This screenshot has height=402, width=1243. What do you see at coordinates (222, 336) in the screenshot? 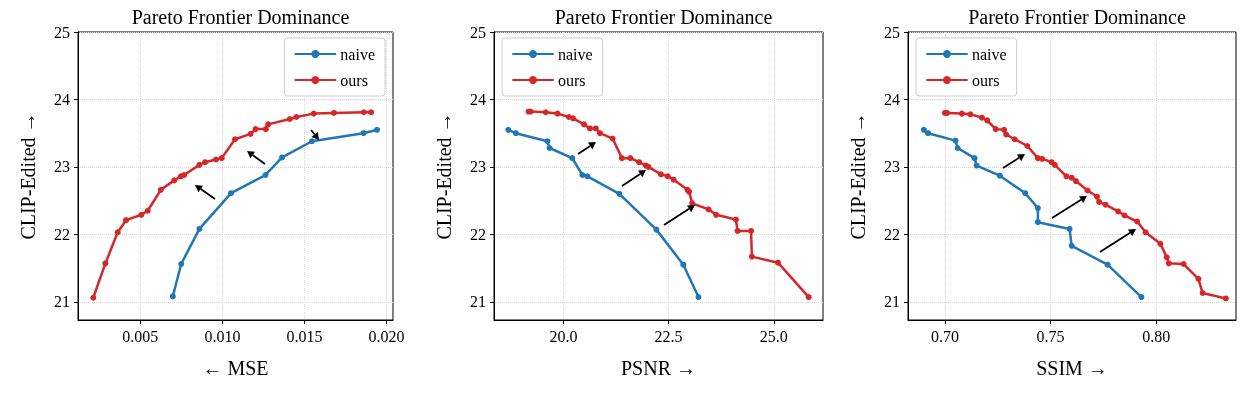
I see `x-tick-label: 0.010` at bounding box center [222, 336].